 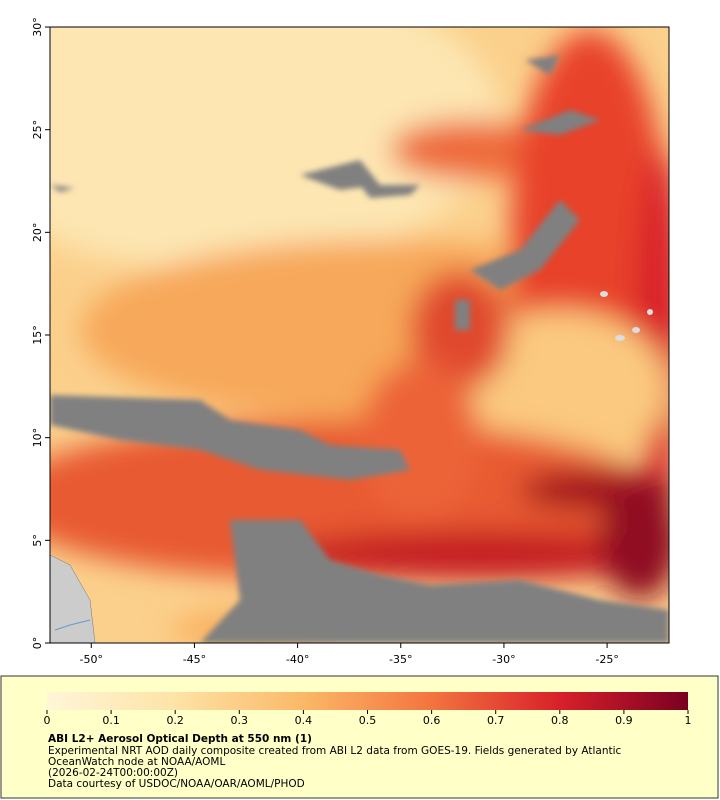 What do you see at coordinates (37, 540) in the screenshot?
I see `y-tick-label: 5°` at bounding box center [37, 540].